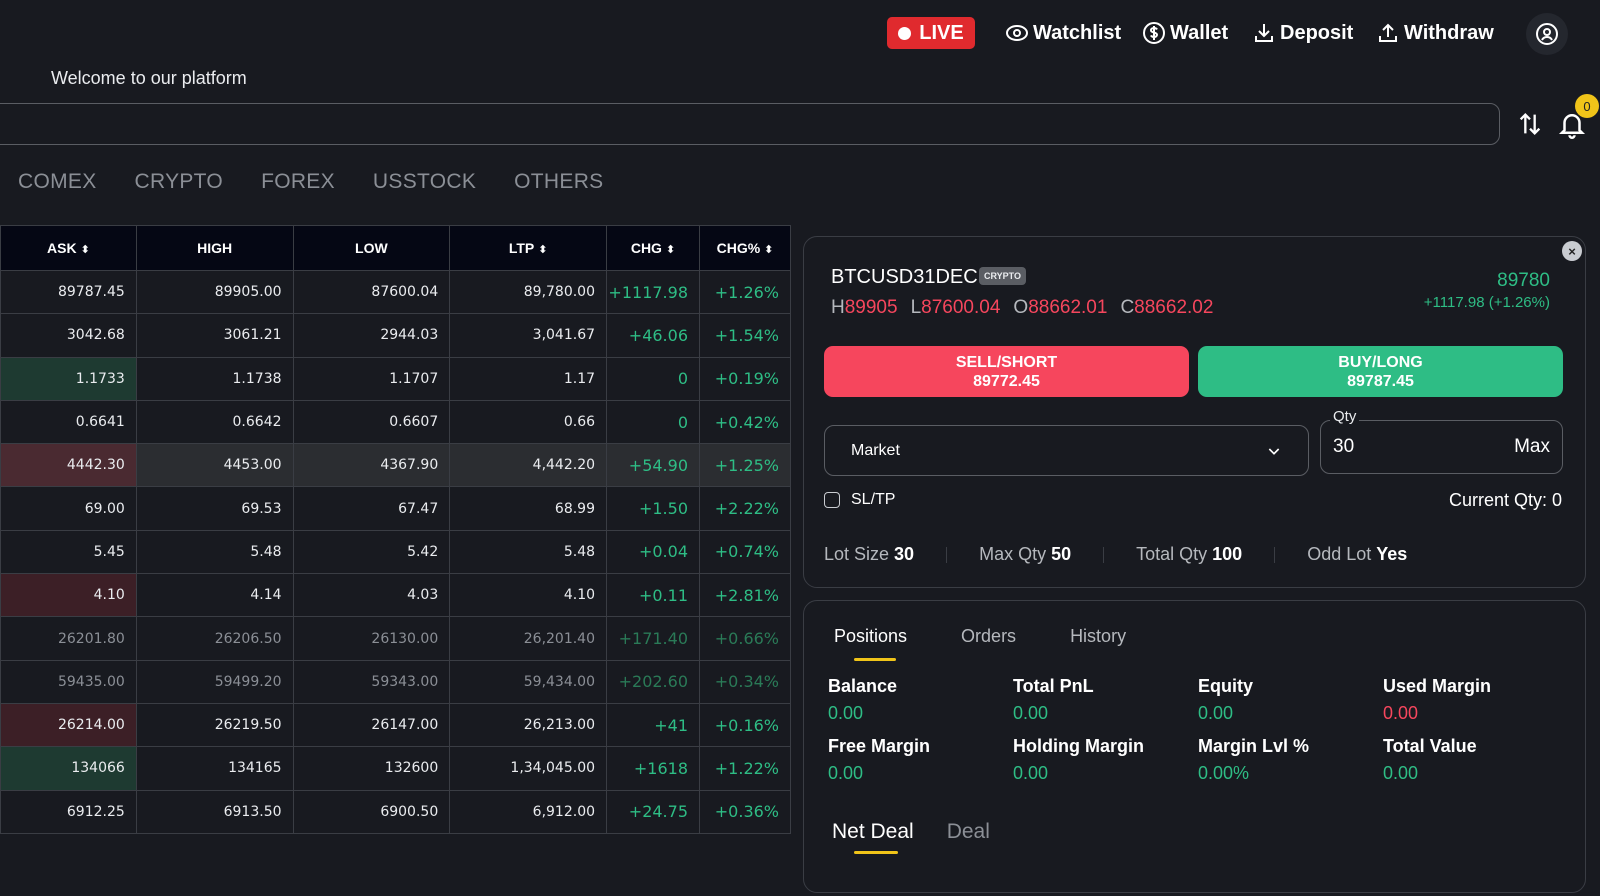  Describe the element at coordinates (653, 638) in the screenshot. I see `cell-chg: +171.40` at that location.